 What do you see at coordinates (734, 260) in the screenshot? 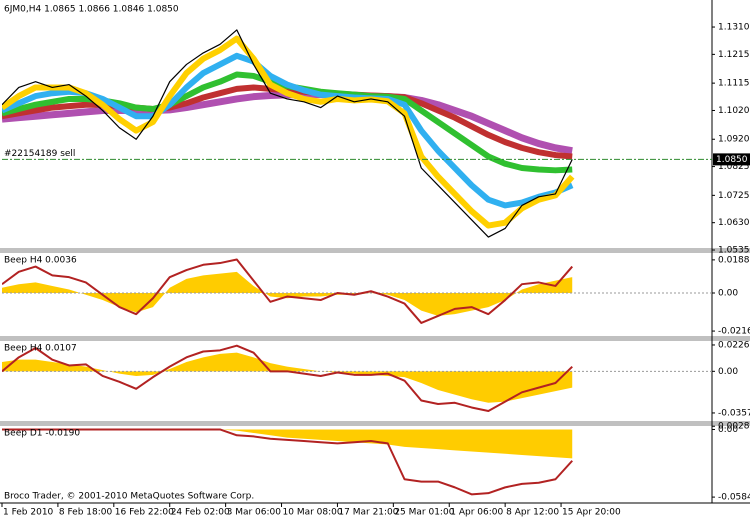
I see `y-tick-label: 0.0188` at bounding box center [734, 260].